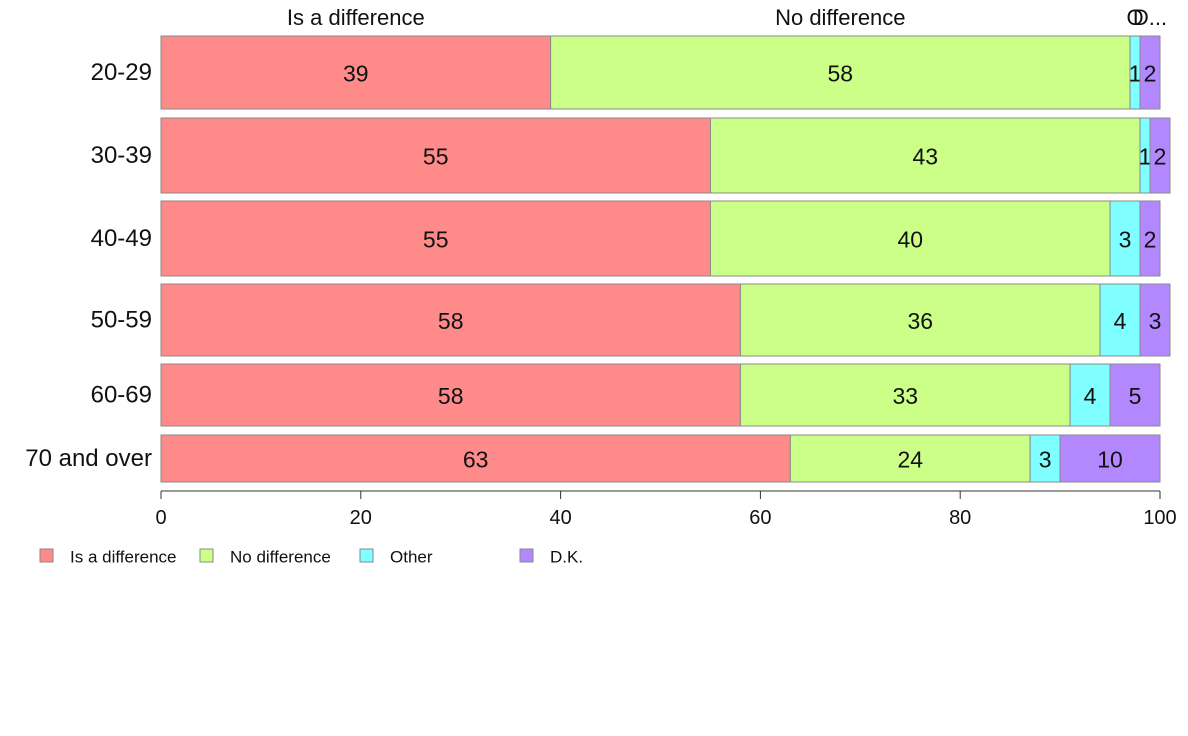  I want to click on x-tick-label: 20, so click(361, 518).